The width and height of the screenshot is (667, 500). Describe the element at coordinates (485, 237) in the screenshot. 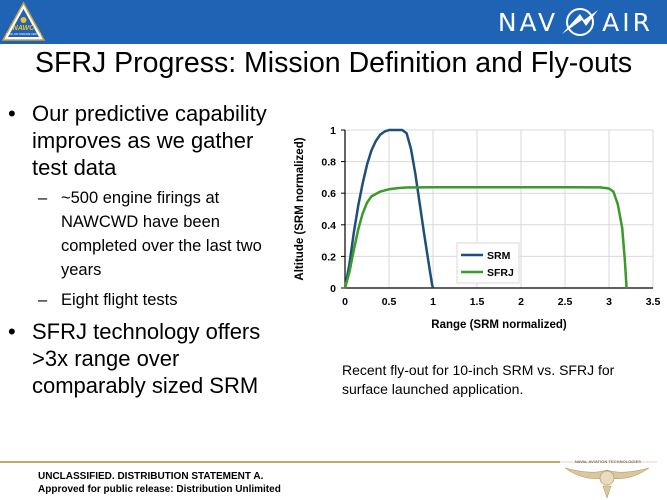

I see `series-line-sfrj` at that location.